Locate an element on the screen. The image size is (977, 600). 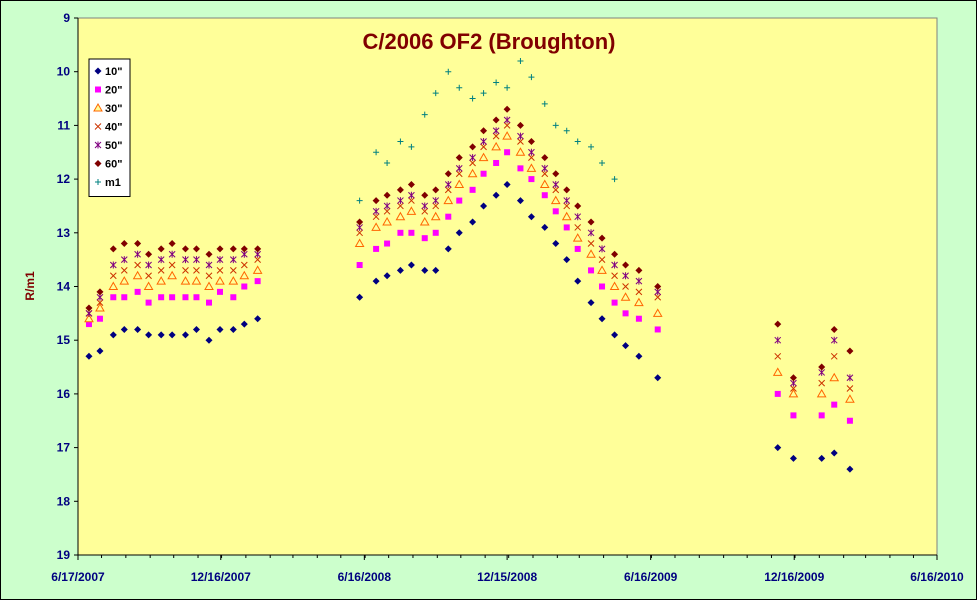
legend: 10" 20" 30" 40" 50" 60" m1 is located at coordinates (109, 127).